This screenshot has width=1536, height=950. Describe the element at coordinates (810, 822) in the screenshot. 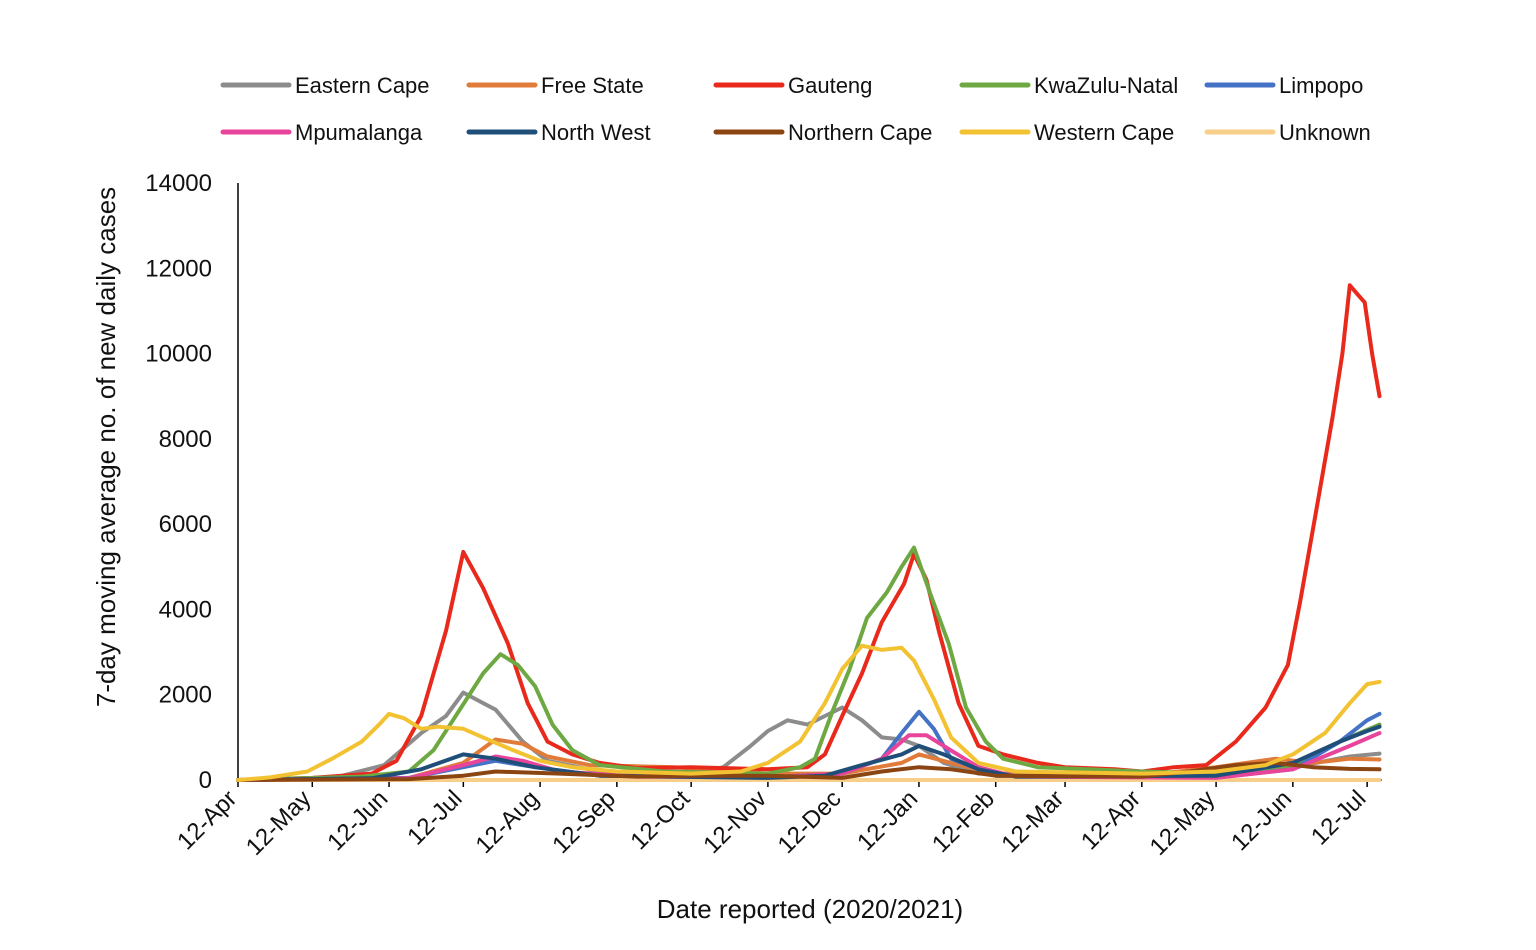

I see `x-tick-label: 12-Dec` at that location.